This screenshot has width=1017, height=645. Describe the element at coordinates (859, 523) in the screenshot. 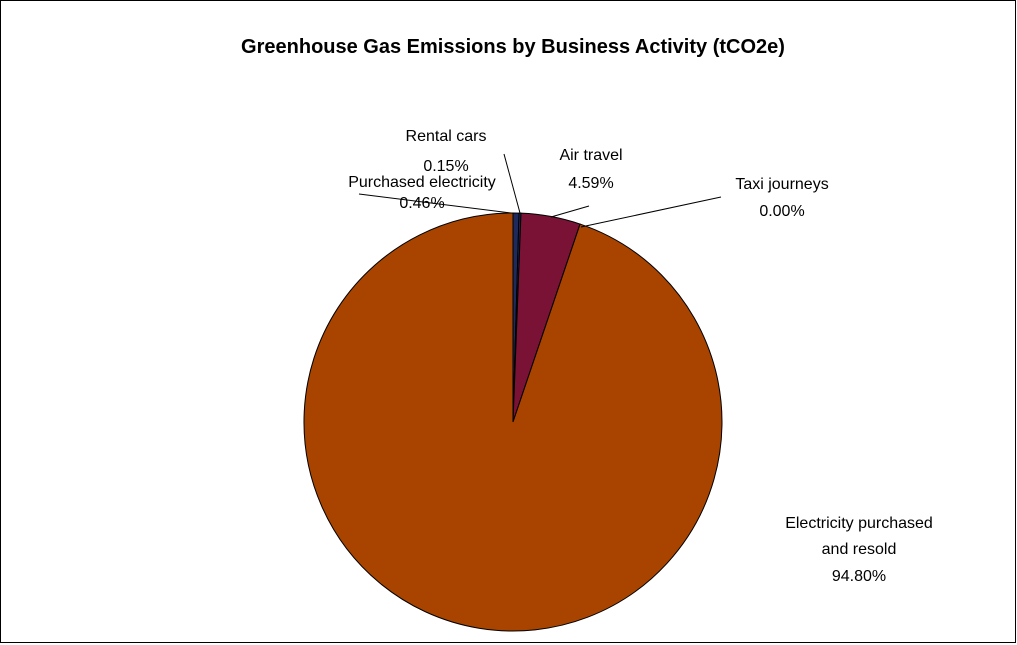

I see `slice-category-label: Electricity purchased` at that location.